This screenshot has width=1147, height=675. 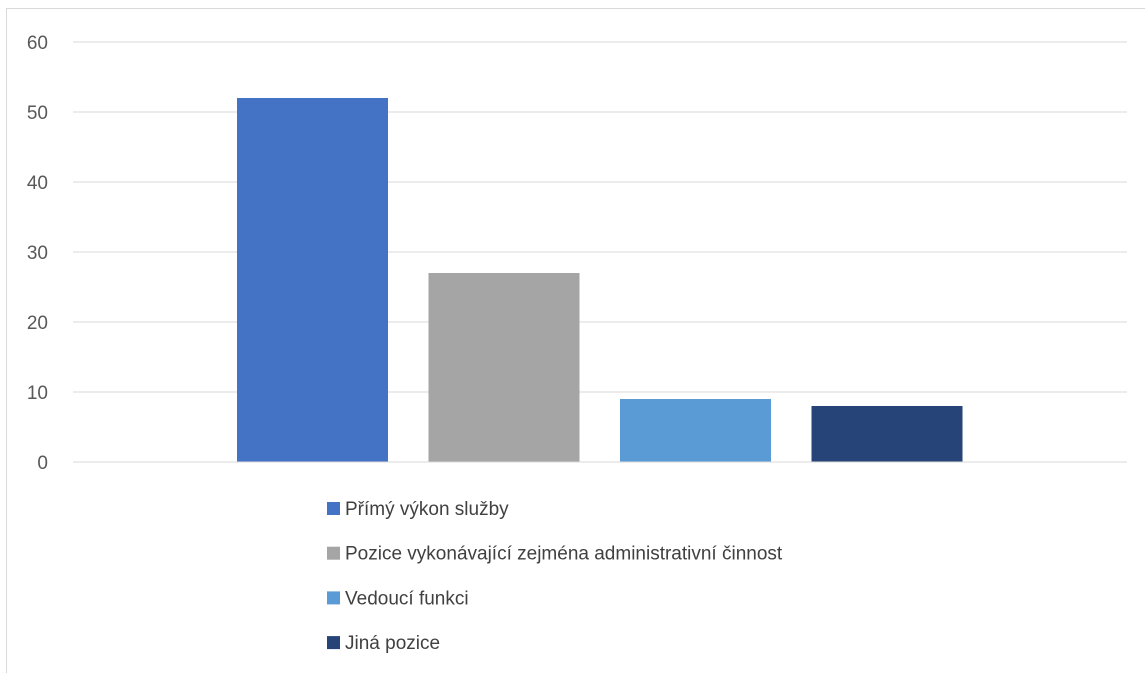 I want to click on y-axis-tick-labels: 0 10 20 30 40 50 60, so click(x=37, y=253).